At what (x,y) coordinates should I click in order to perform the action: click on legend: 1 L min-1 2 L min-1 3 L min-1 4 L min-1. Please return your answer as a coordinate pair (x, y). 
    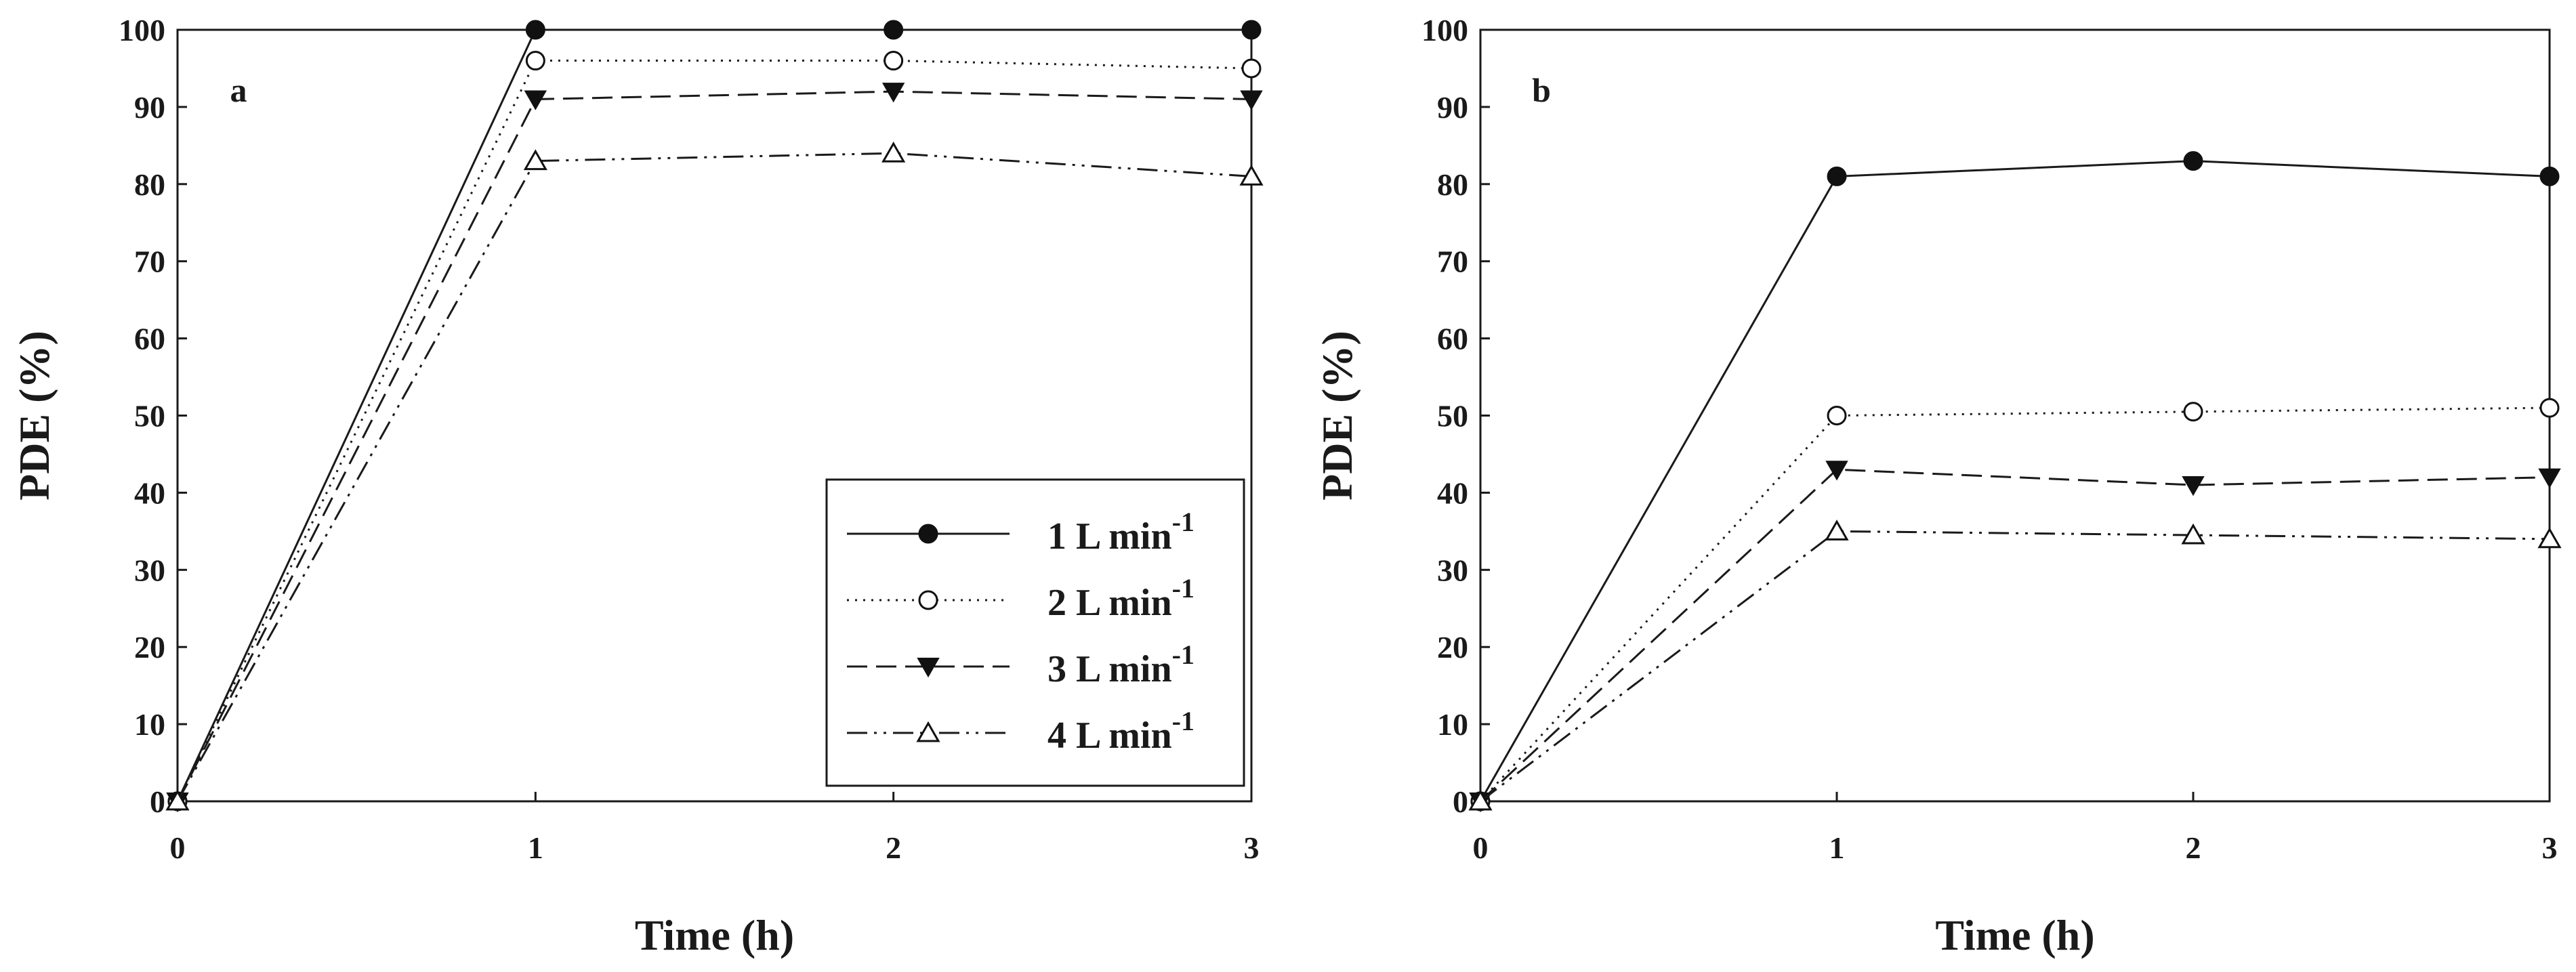
    Looking at the image, I should click on (1035, 632).